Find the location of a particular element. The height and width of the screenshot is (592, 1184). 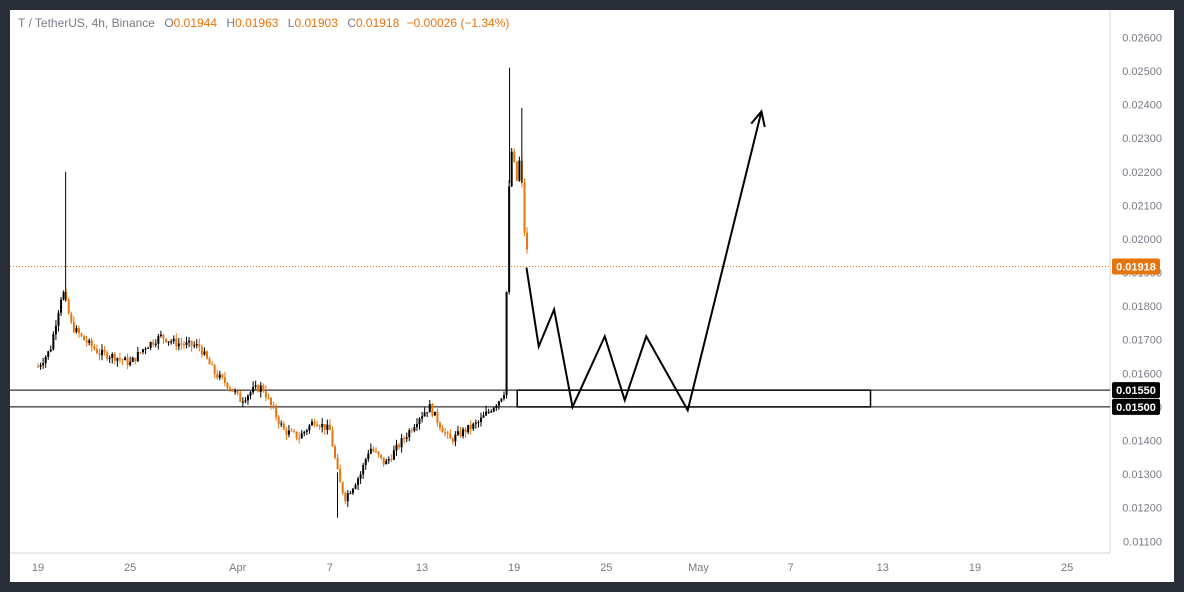

low-value: 0.01903 is located at coordinates (316, 23).